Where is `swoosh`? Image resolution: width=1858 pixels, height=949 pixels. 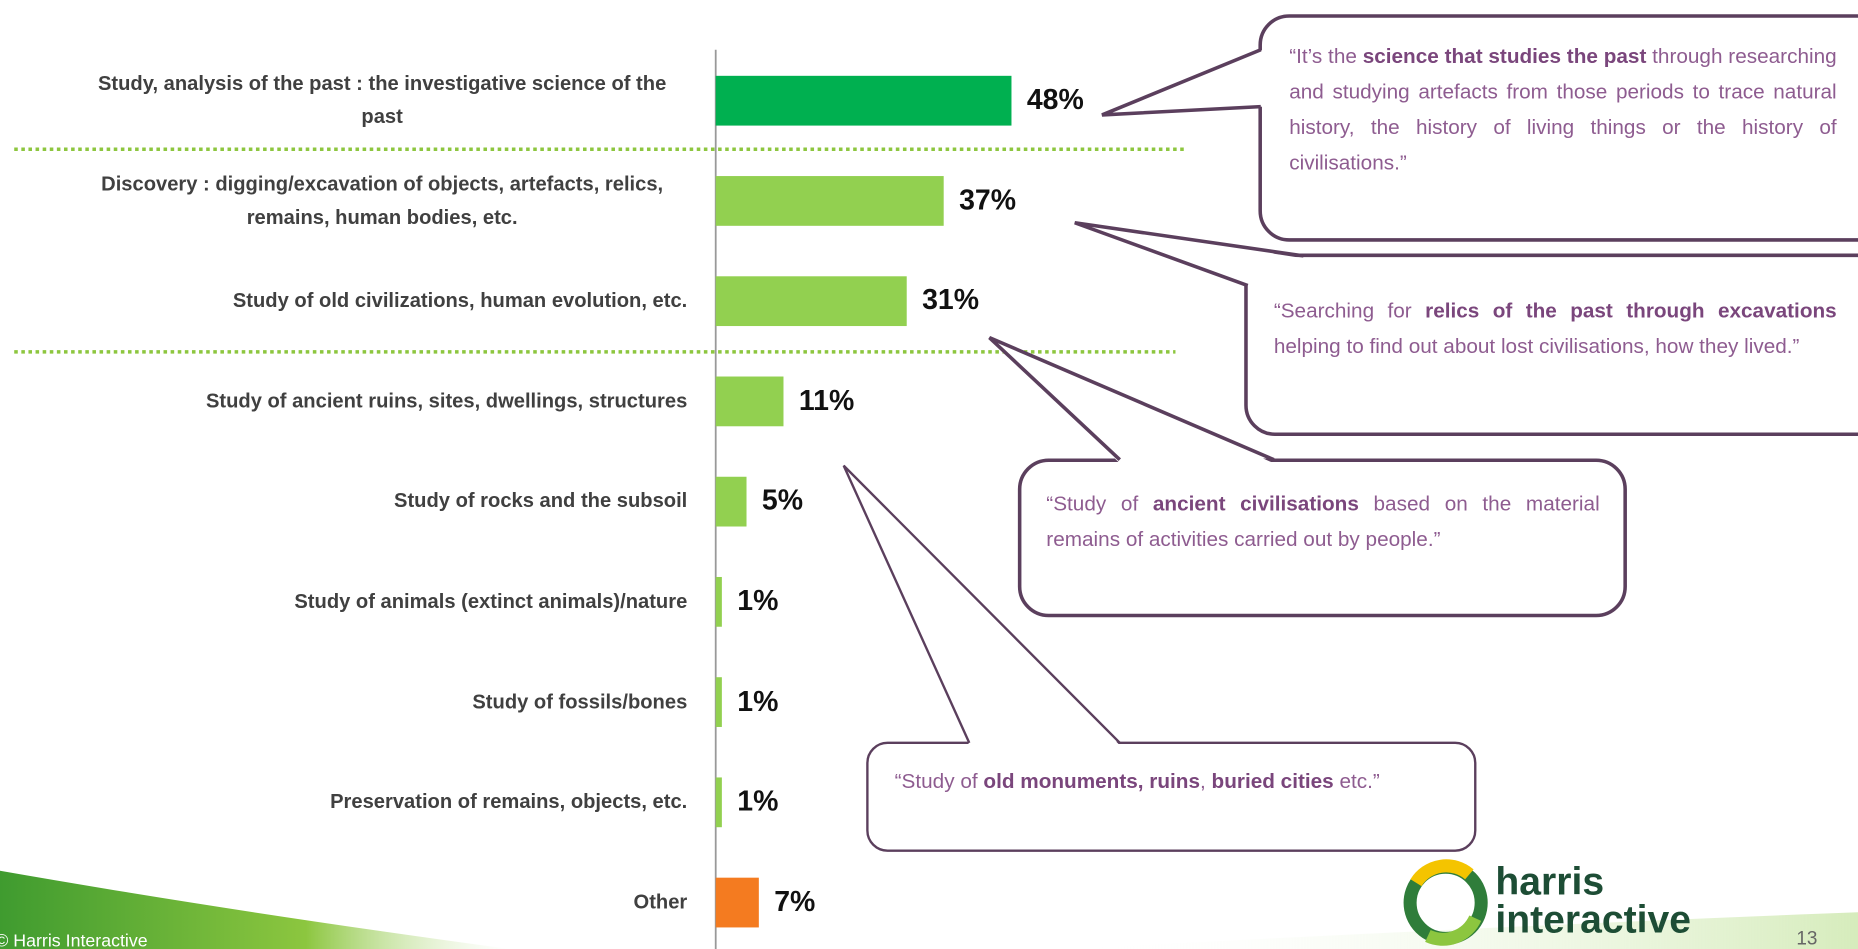 swoosh is located at coordinates (255, 909).